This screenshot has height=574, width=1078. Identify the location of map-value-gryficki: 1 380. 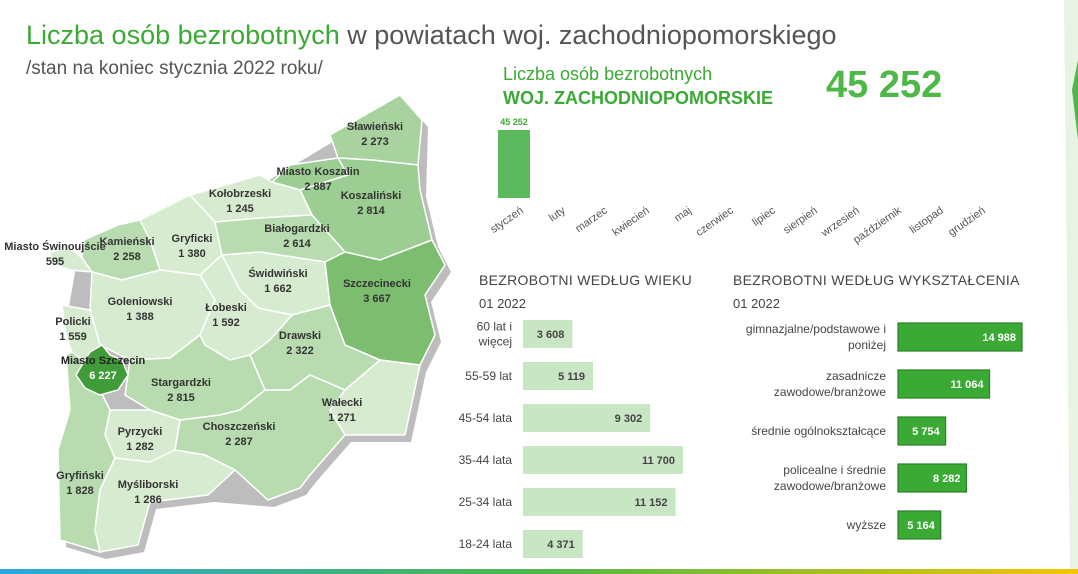
(192, 254).